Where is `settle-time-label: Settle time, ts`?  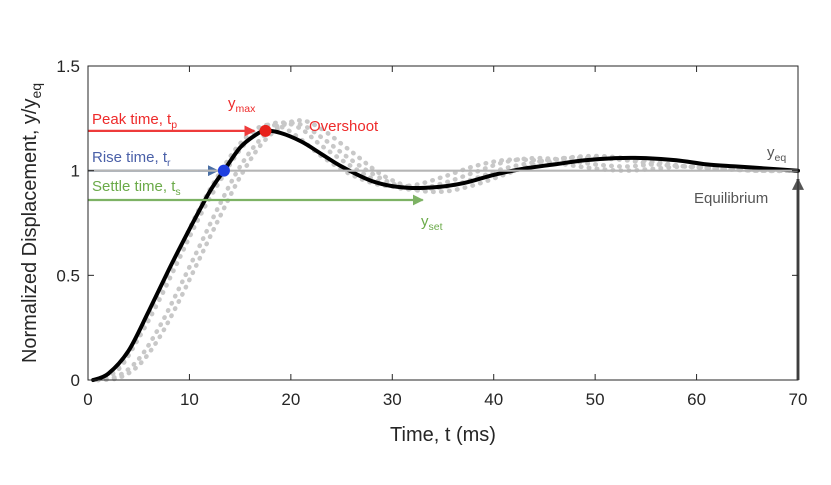
settle-time-label: Settle time, ts is located at coordinates (136, 188).